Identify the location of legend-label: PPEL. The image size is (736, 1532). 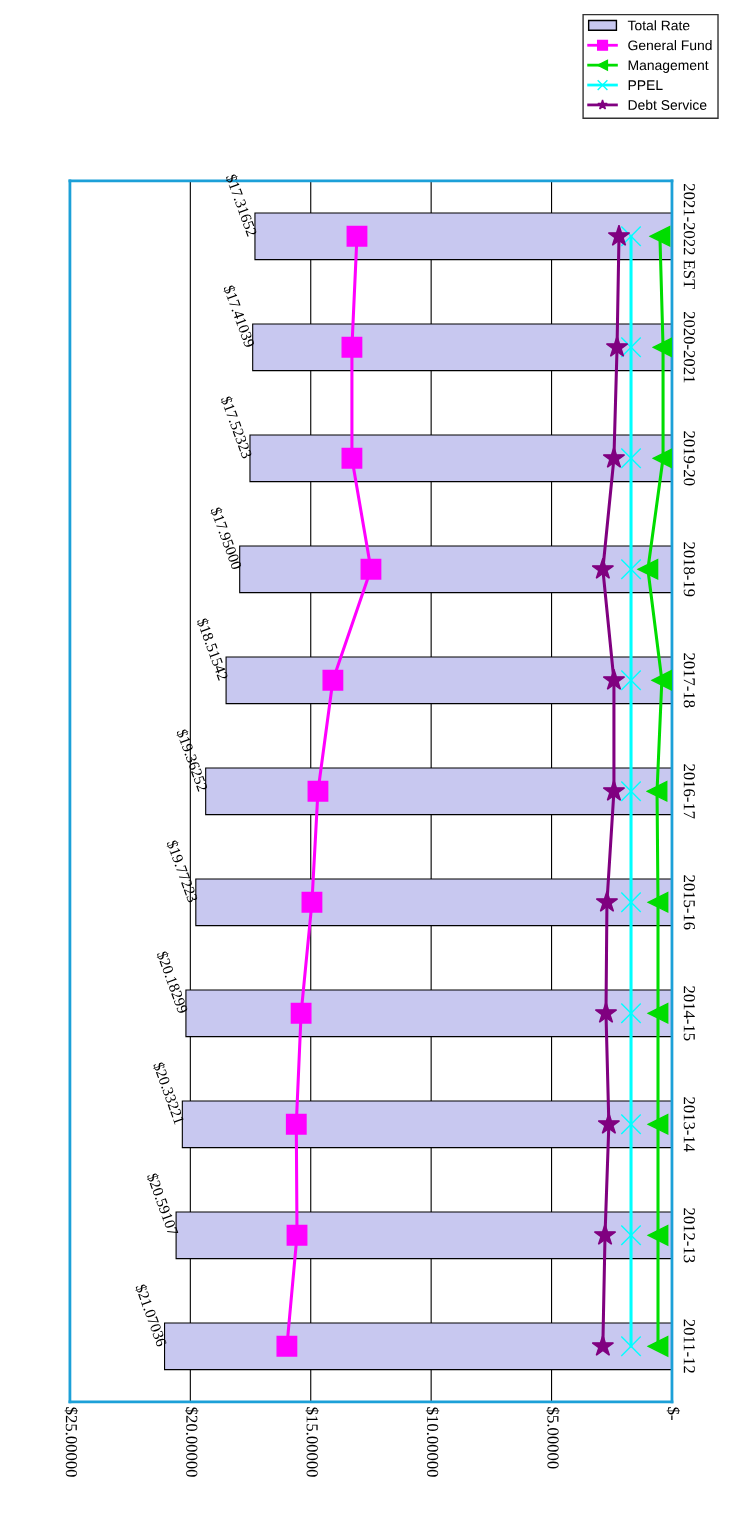
(645, 85).